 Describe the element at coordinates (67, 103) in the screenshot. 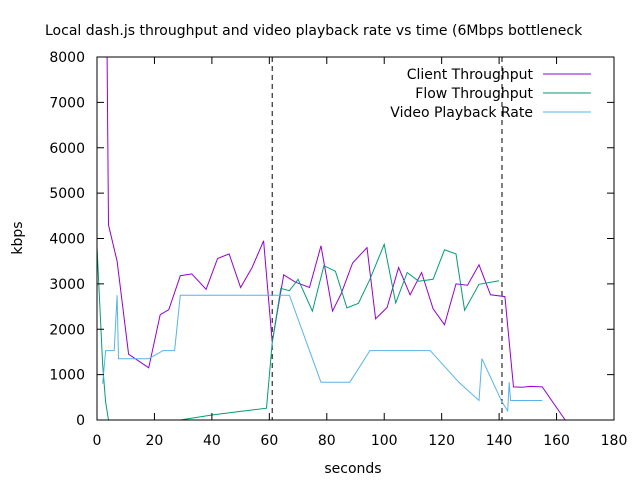

I see `y-tick-label: 7000` at that location.